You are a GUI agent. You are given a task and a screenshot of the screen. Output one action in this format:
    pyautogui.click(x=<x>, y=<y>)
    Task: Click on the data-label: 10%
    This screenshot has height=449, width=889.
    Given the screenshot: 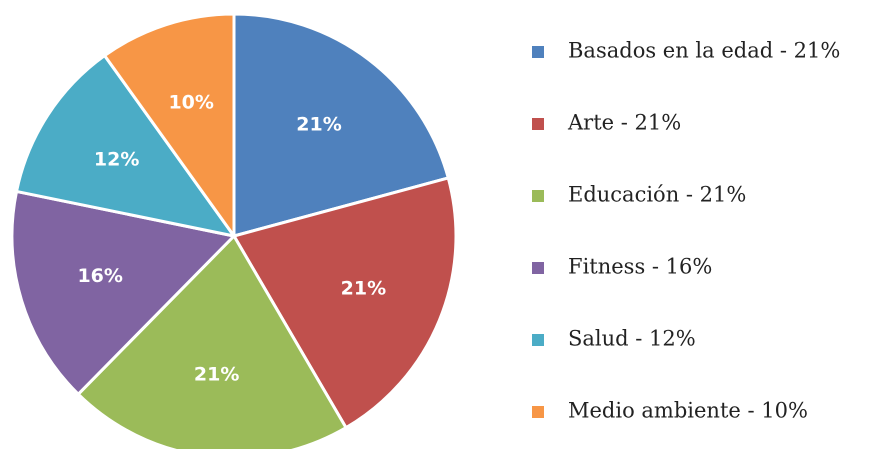 What is the action you would take?
    pyautogui.click(x=190, y=102)
    